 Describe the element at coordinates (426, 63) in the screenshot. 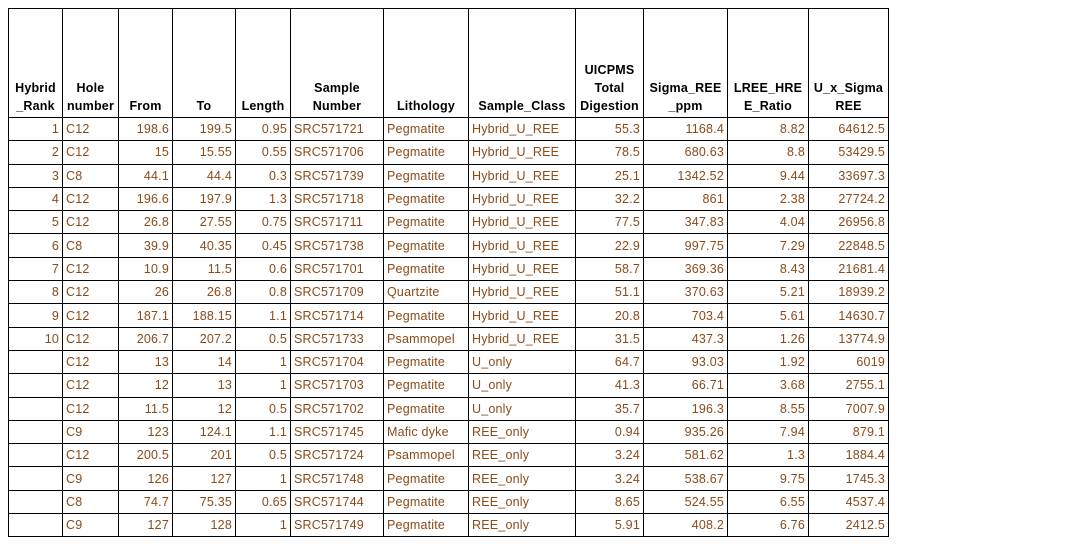

I see `header-cell: Lithology` at that location.